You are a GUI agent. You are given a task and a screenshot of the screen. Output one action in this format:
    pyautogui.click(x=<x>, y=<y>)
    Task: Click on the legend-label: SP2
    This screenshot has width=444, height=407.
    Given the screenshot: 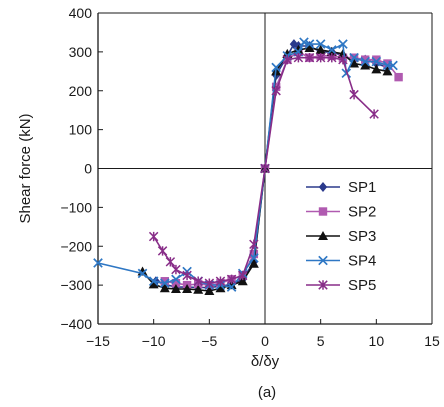 What is the action you would take?
    pyautogui.click(x=362, y=212)
    